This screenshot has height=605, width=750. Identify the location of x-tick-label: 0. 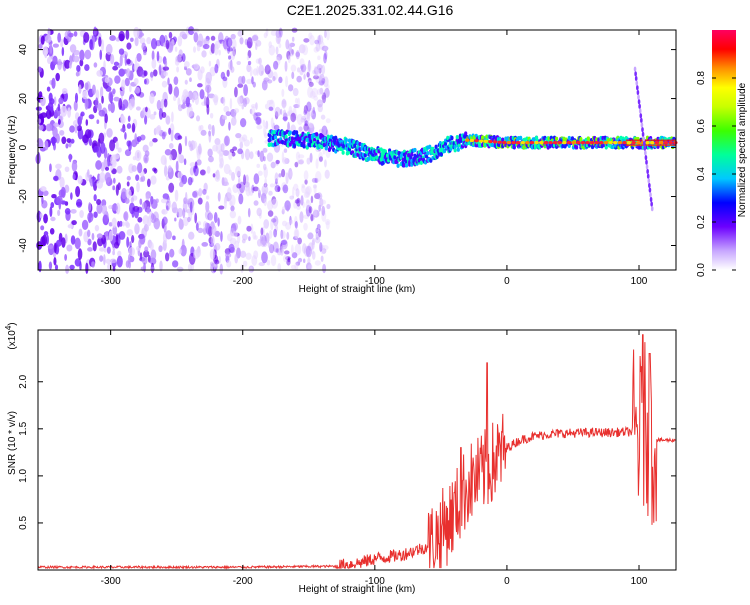
(507, 581).